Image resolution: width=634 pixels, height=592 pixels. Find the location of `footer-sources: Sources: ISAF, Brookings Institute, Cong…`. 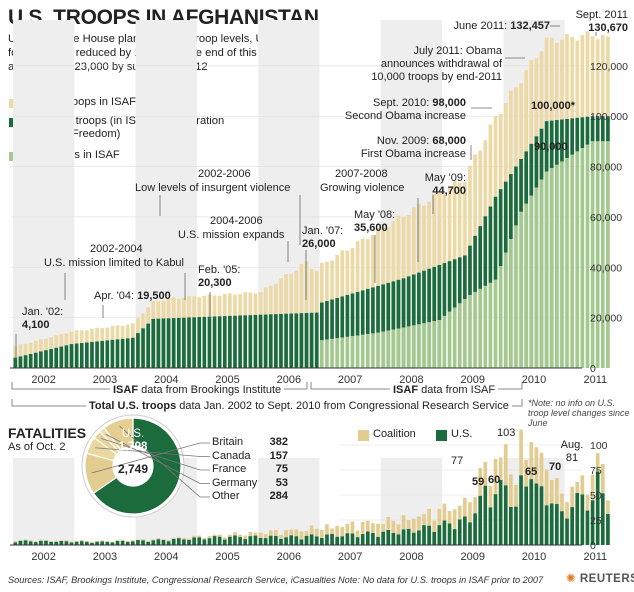

footer-sources: Sources: ISAF, Brookings Institute, Cong… is located at coordinates (172, 580).